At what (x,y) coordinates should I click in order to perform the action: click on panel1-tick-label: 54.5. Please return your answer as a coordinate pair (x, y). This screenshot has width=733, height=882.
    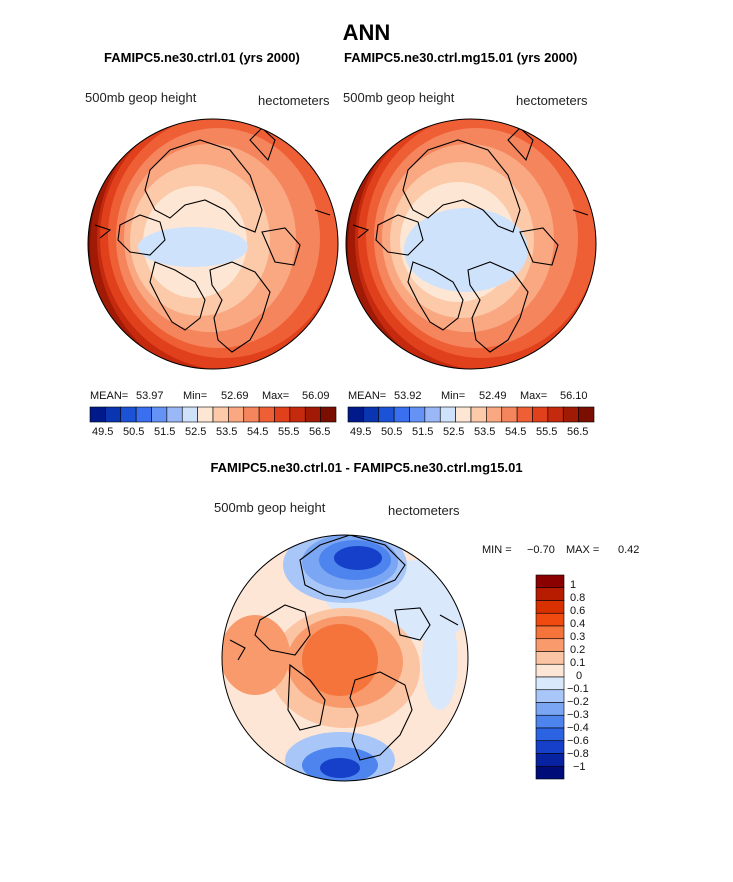
    Looking at the image, I should click on (258, 432).